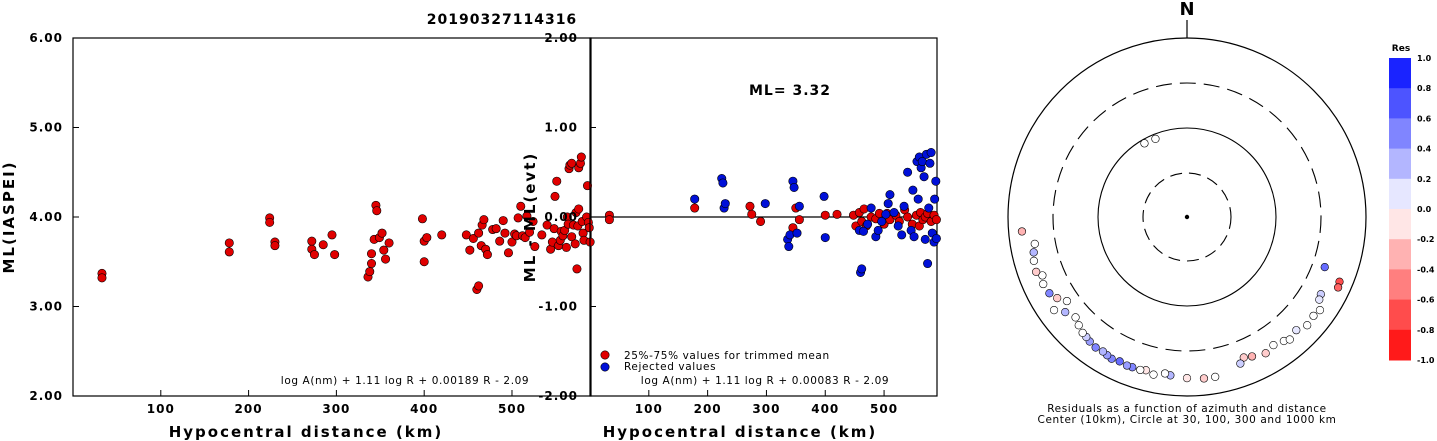 The height and width of the screenshot is (441, 1437). I want to click on legend-marker-rejected, so click(605, 367).